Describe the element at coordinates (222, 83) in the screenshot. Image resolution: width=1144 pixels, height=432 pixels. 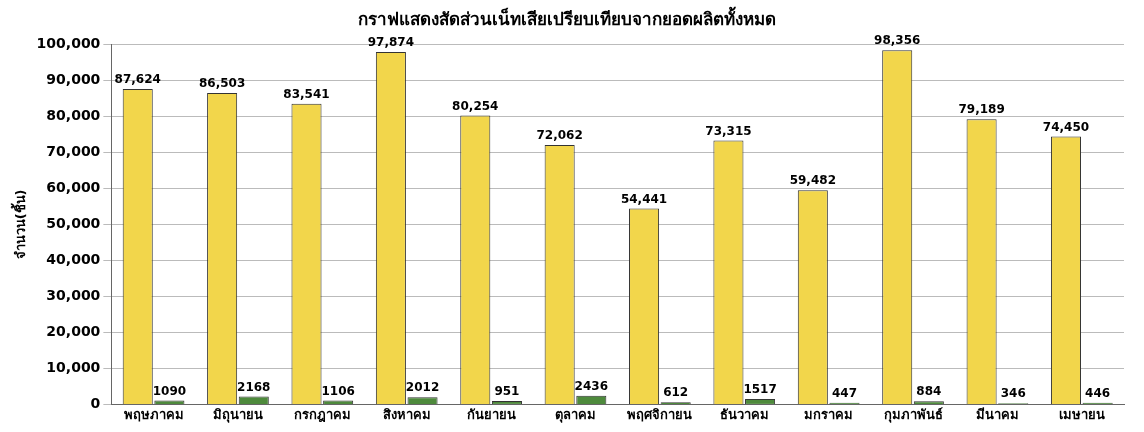
I see `data-label: 86,503` at that location.